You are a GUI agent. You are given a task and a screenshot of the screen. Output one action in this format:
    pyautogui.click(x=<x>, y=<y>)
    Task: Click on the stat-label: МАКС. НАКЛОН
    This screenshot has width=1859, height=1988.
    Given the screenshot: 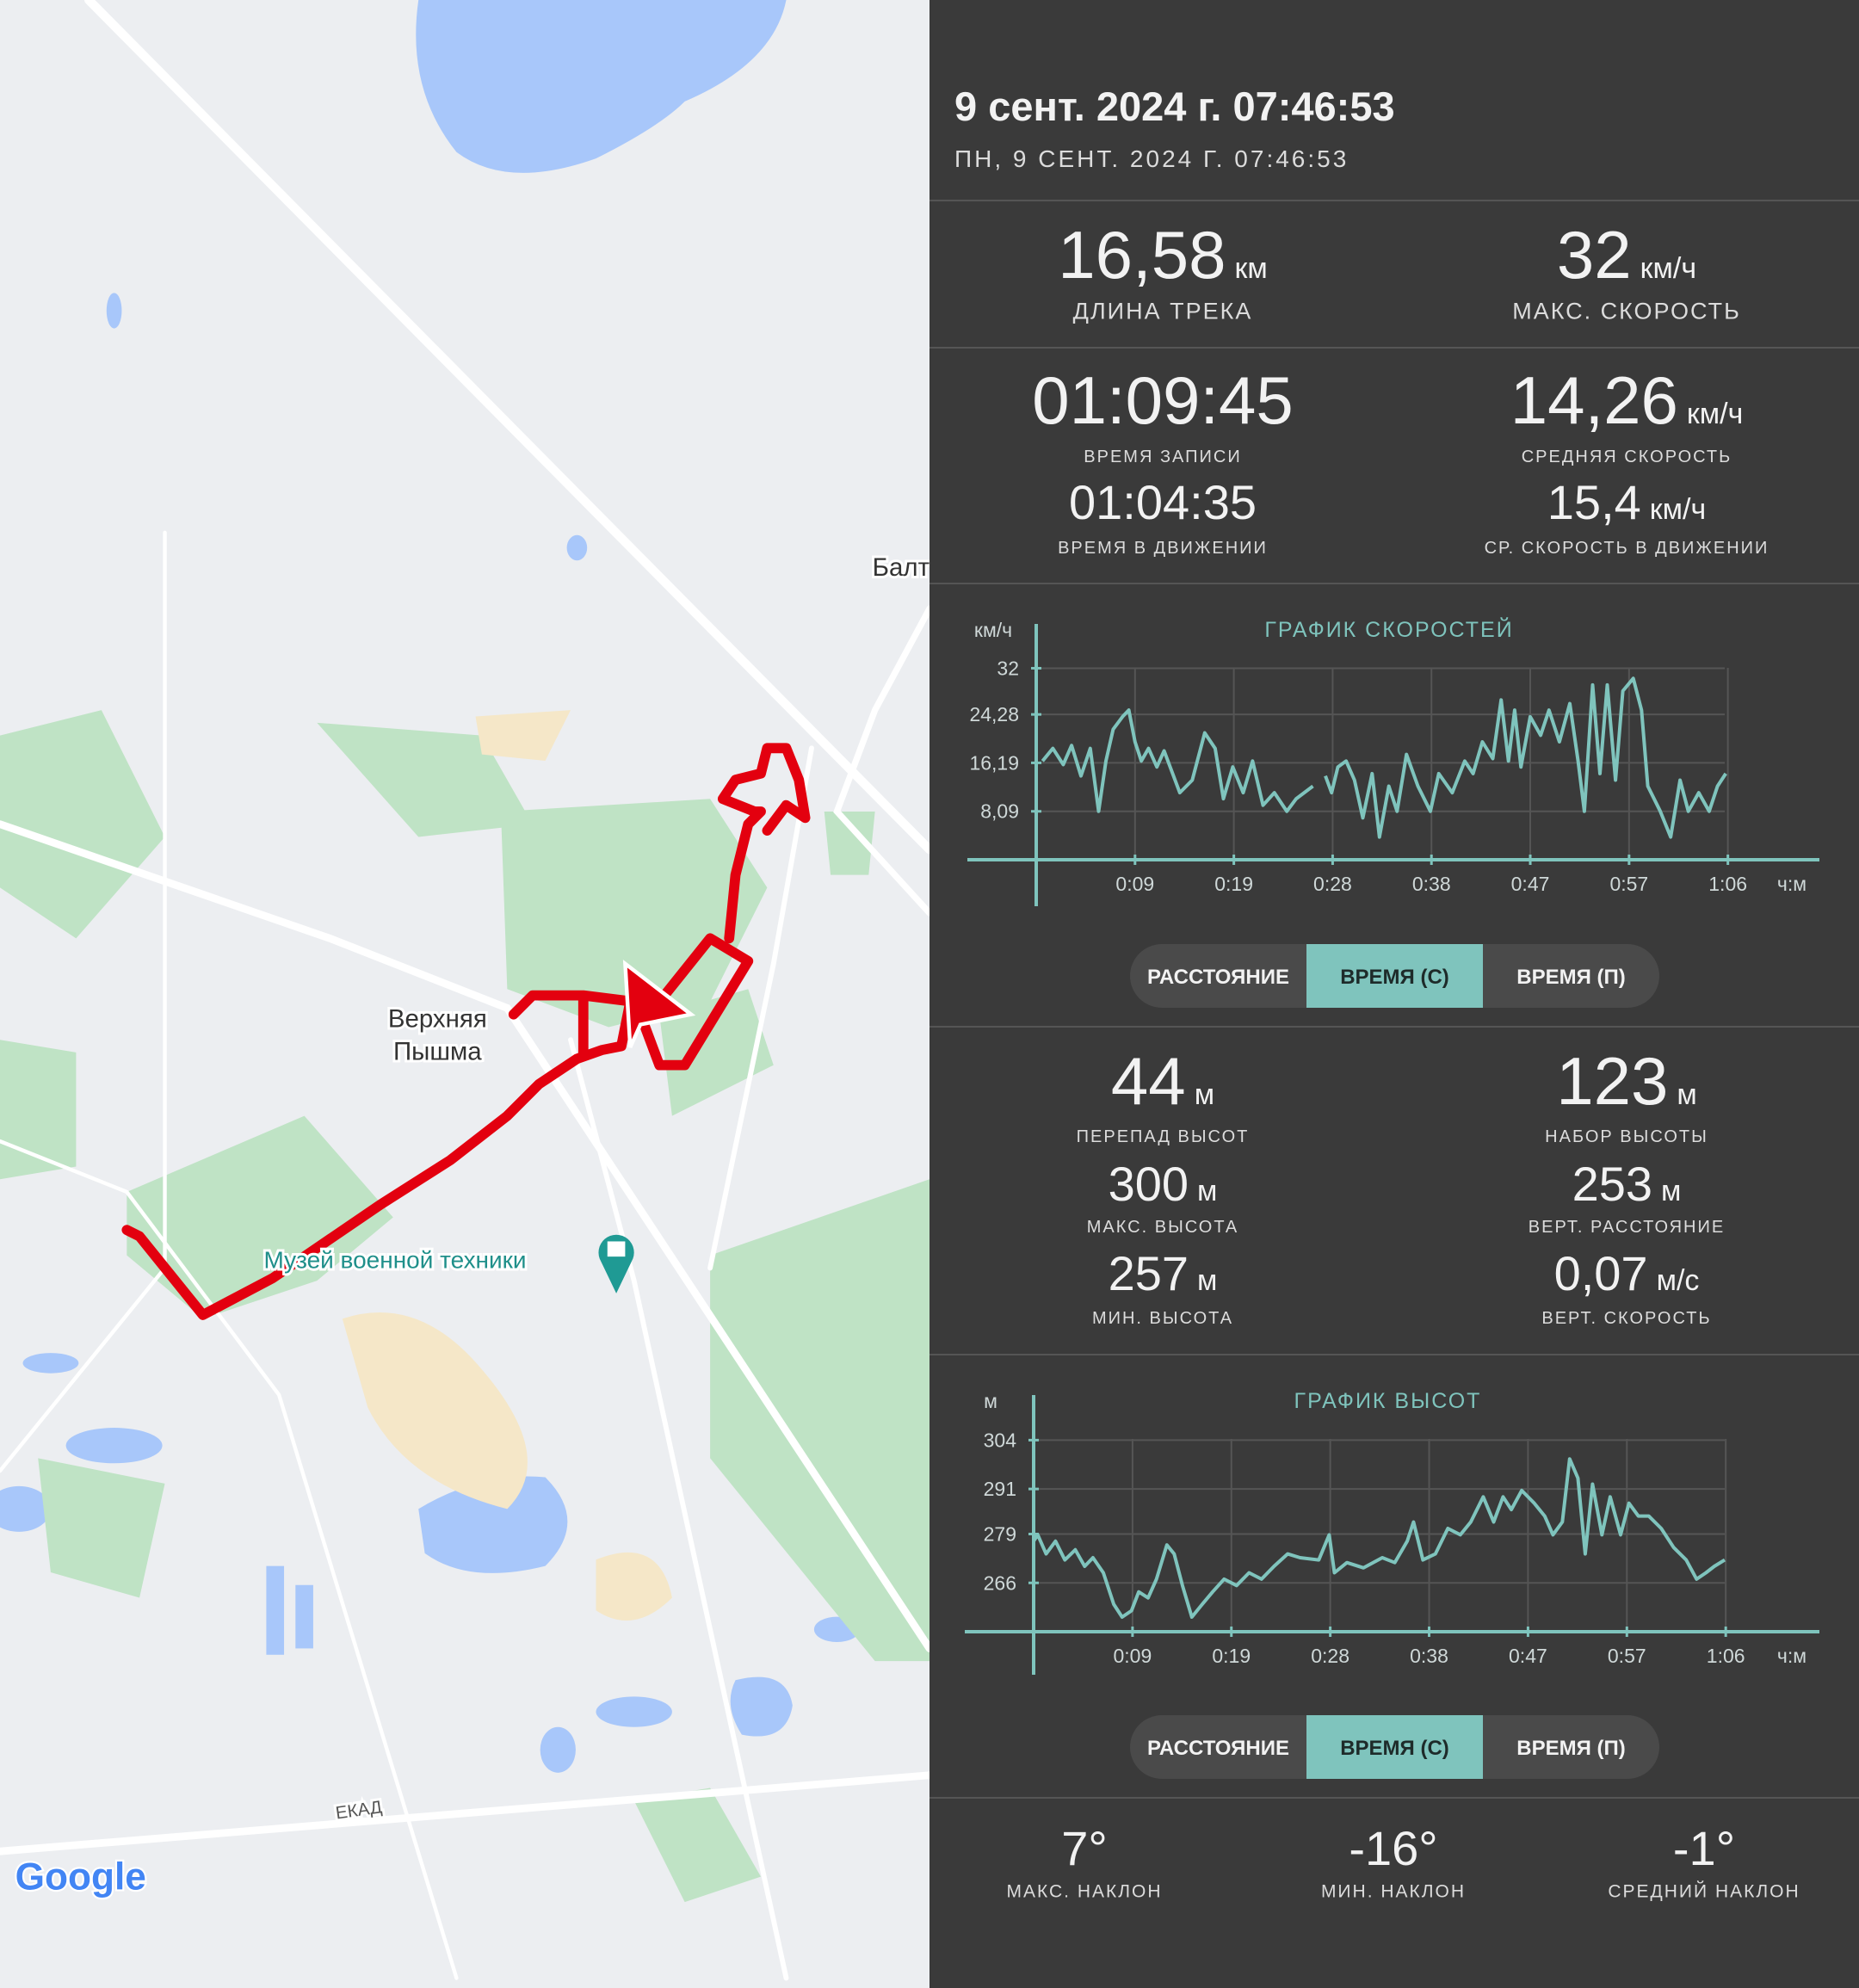 What is the action you would take?
    pyautogui.click(x=1084, y=1892)
    